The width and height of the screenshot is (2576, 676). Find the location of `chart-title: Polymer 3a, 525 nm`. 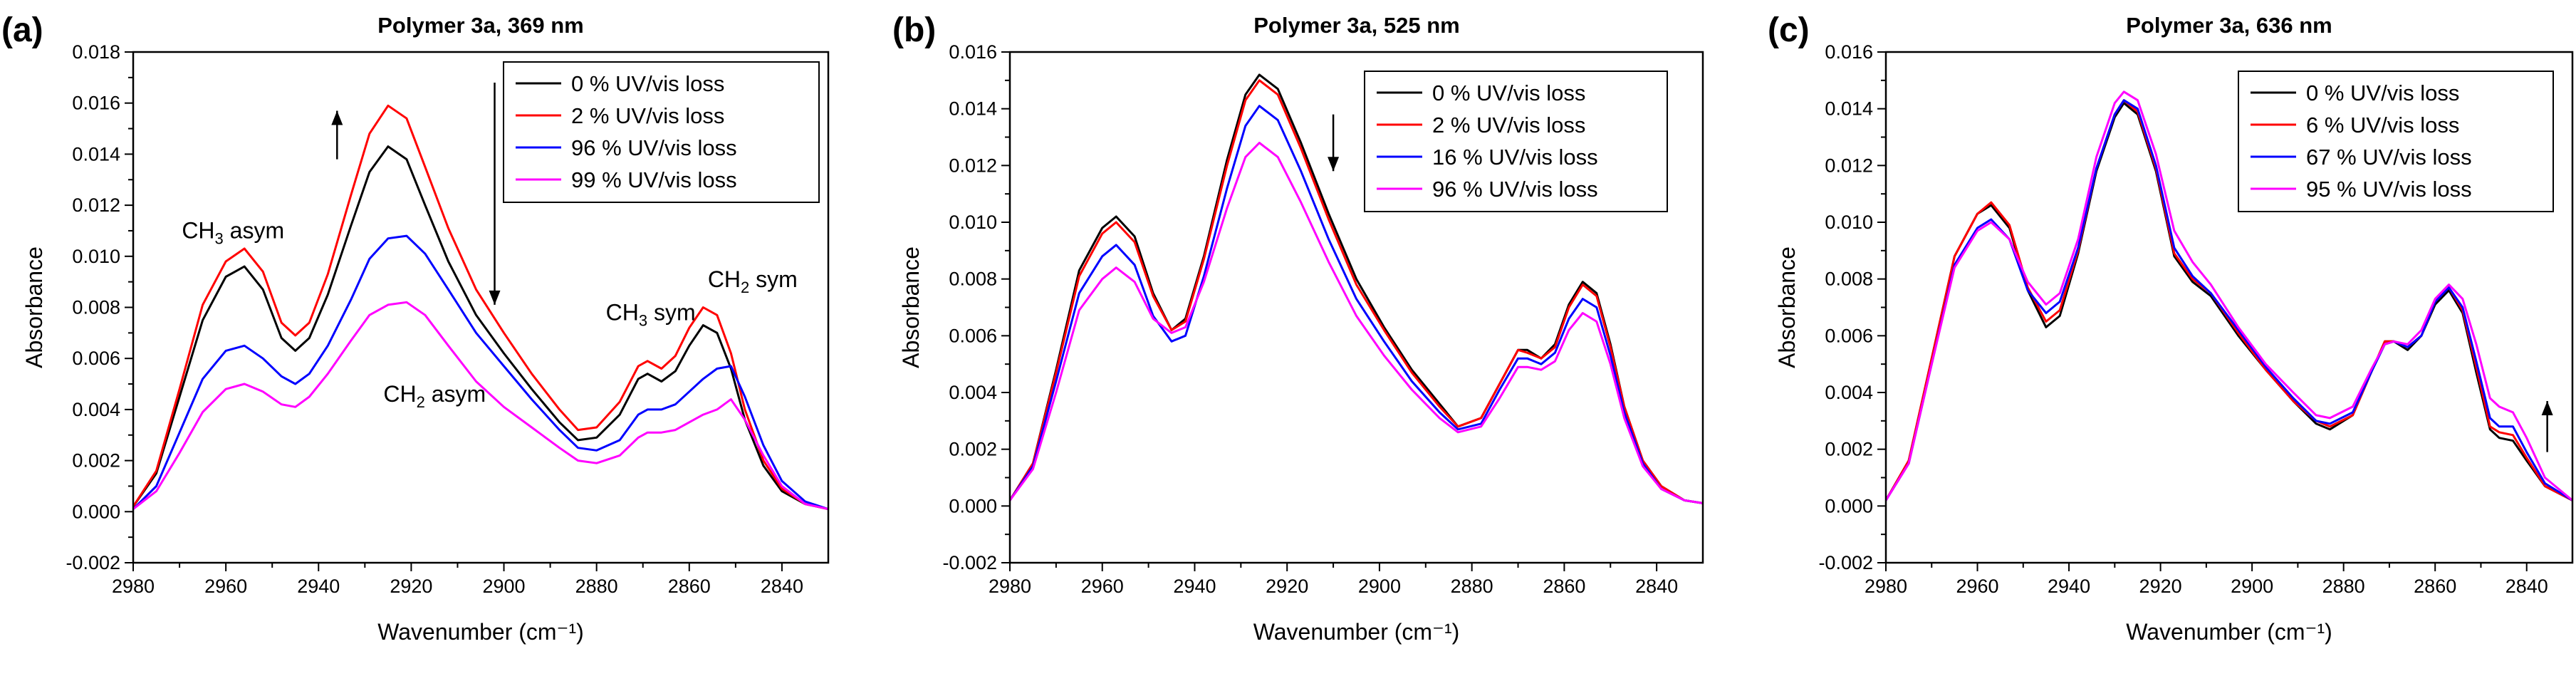

chart-title: Polymer 3a, 525 nm is located at coordinates (1356, 25).